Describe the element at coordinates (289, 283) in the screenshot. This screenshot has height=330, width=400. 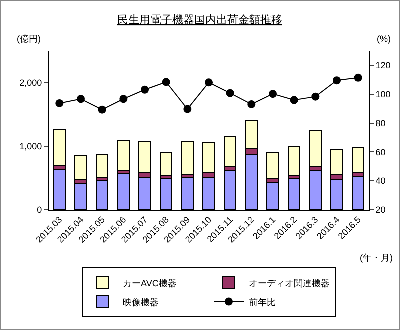
I see `legend-label: オーディオ関連機器` at that location.